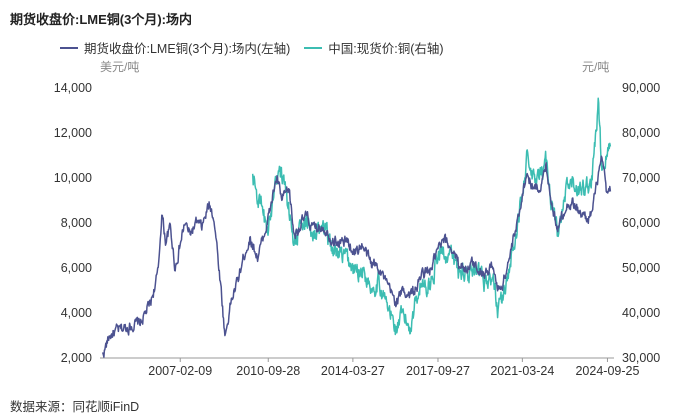 This screenshot has width=700, height=420. Describe the element at coordinates (641, 313) in the screenshot. I see `right-y-tick-label: 40,000` at that location.